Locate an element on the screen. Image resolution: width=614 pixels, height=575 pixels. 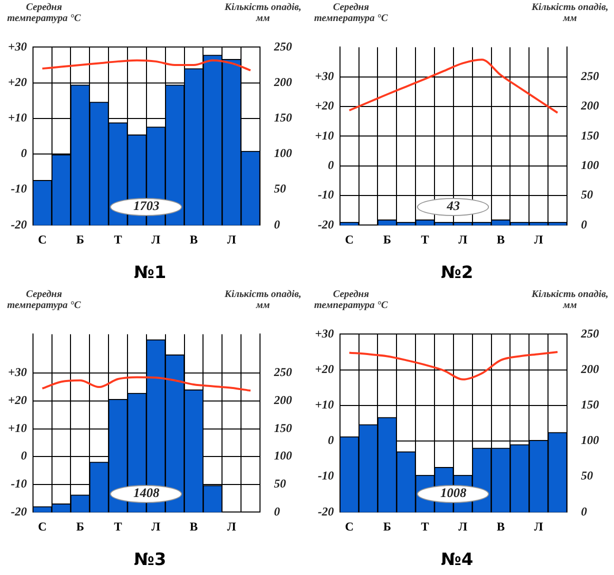
text: №2 is located at coordinates (457, 273).